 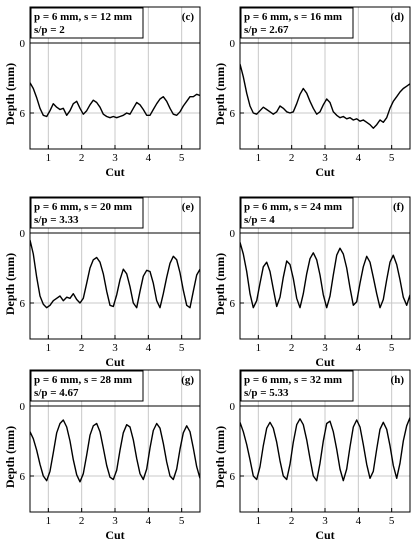 I want to click on legend-text: p = 6 mm, s = 24 mm, so click(x=293, y=207).